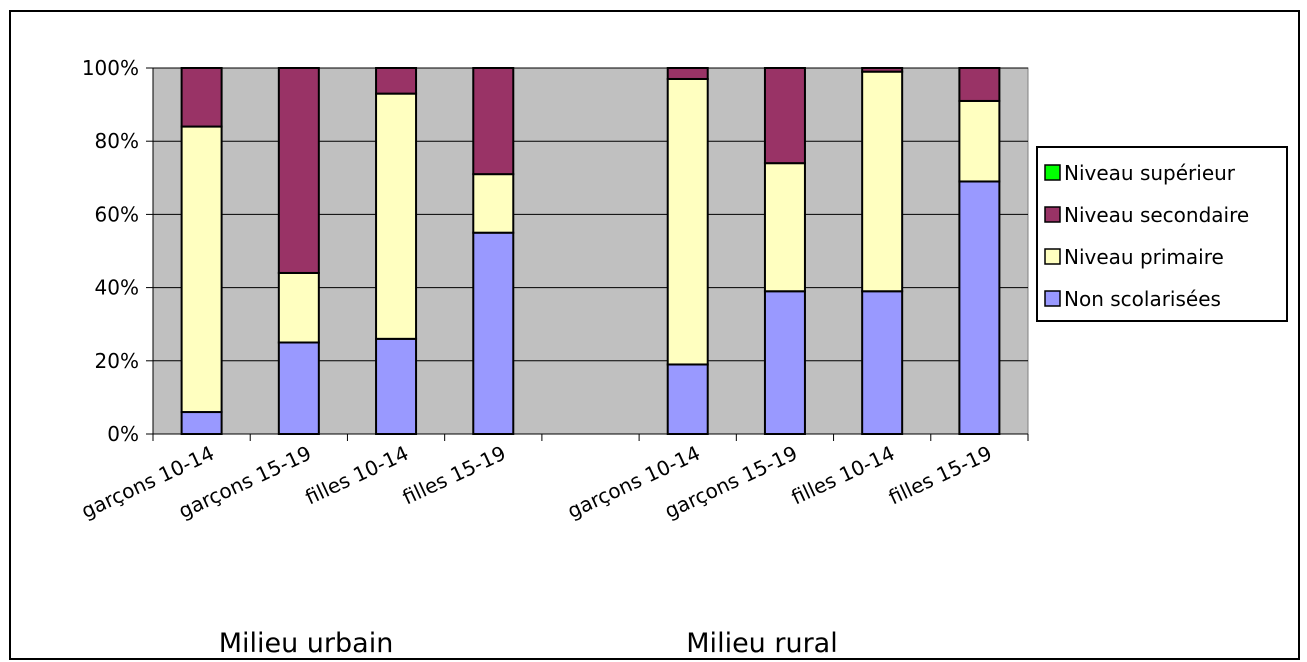 The image size is (1307, 662). I want to click on legend-label: Niveau supérieur, so click(1150, 173).